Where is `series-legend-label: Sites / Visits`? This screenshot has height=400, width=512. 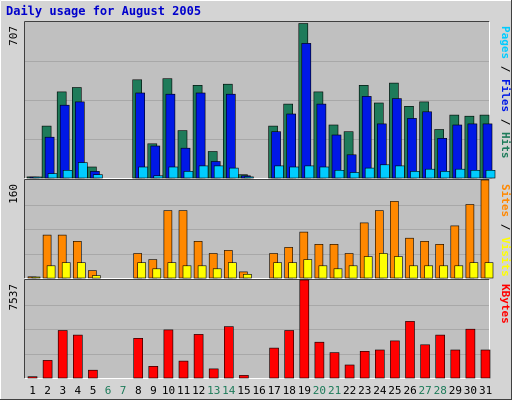 series-legend-label: Sites / Visits is located at coordinates (505, 230).